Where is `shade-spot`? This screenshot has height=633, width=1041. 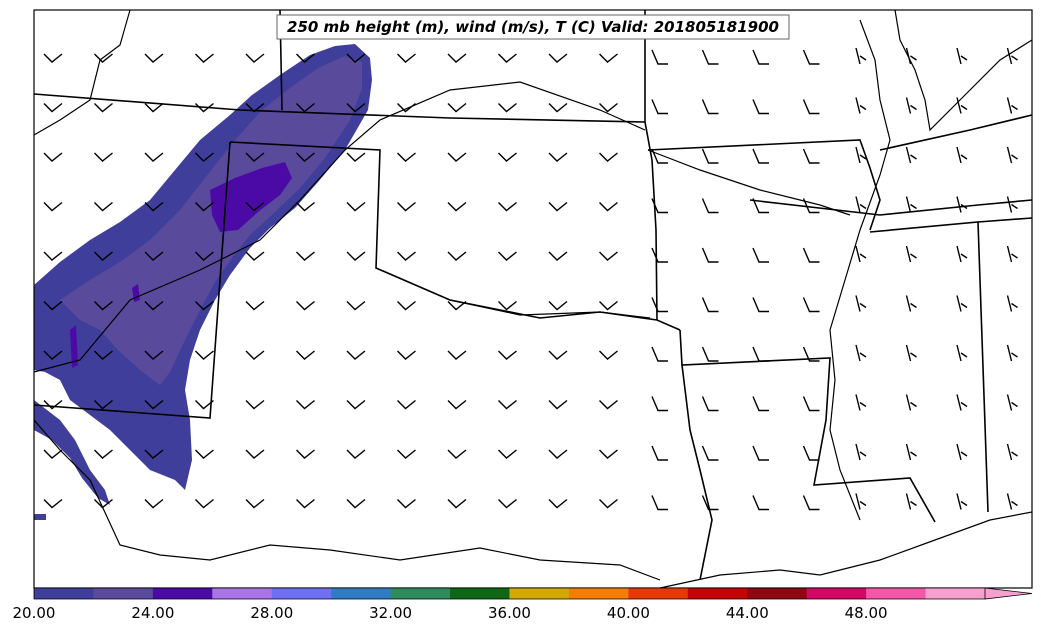 shade-spot is located at coordinates (40, 517).